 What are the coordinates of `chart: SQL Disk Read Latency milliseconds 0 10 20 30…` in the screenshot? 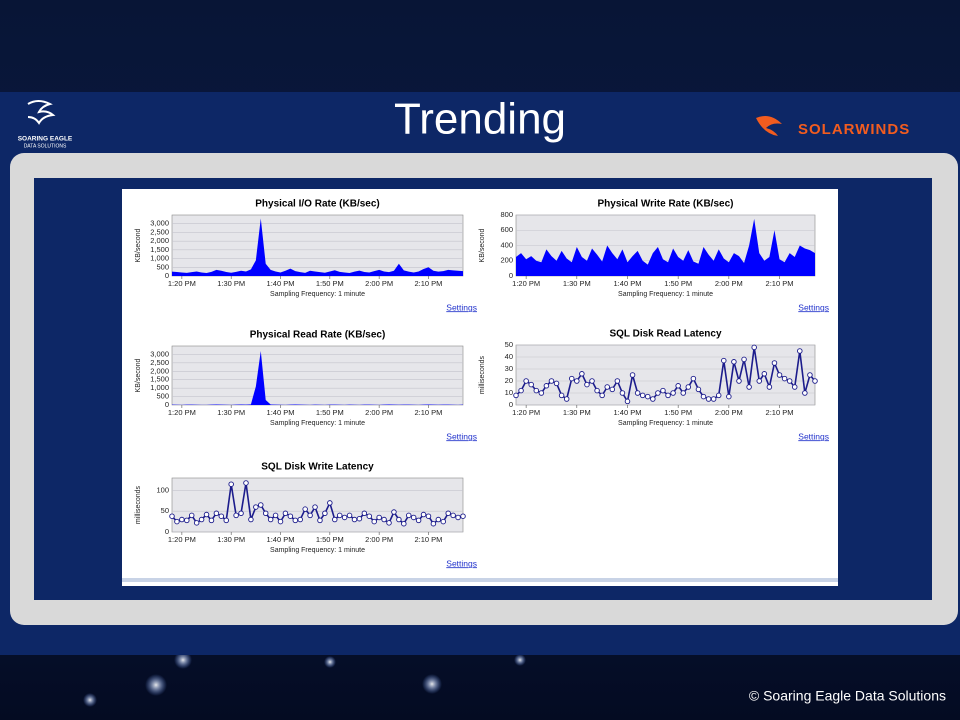 It's located at (654, 385).